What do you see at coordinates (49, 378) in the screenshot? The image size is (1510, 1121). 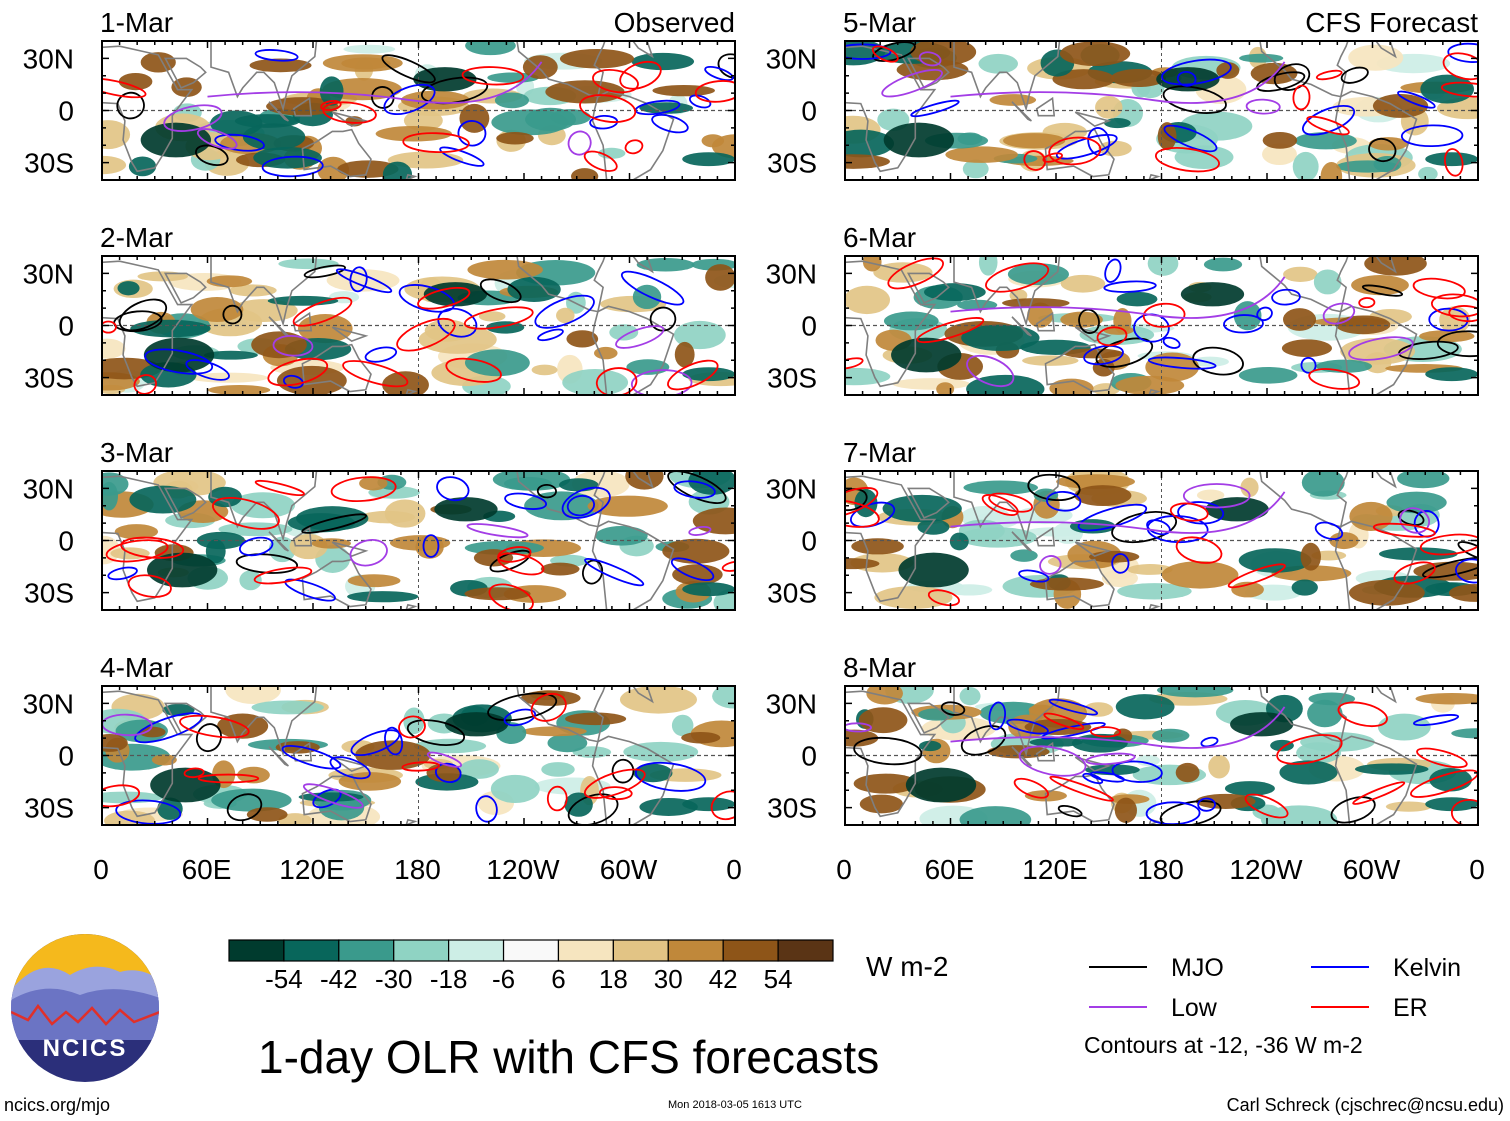 I see `y-tick-label: 30S` at bounding box center [49, 378].